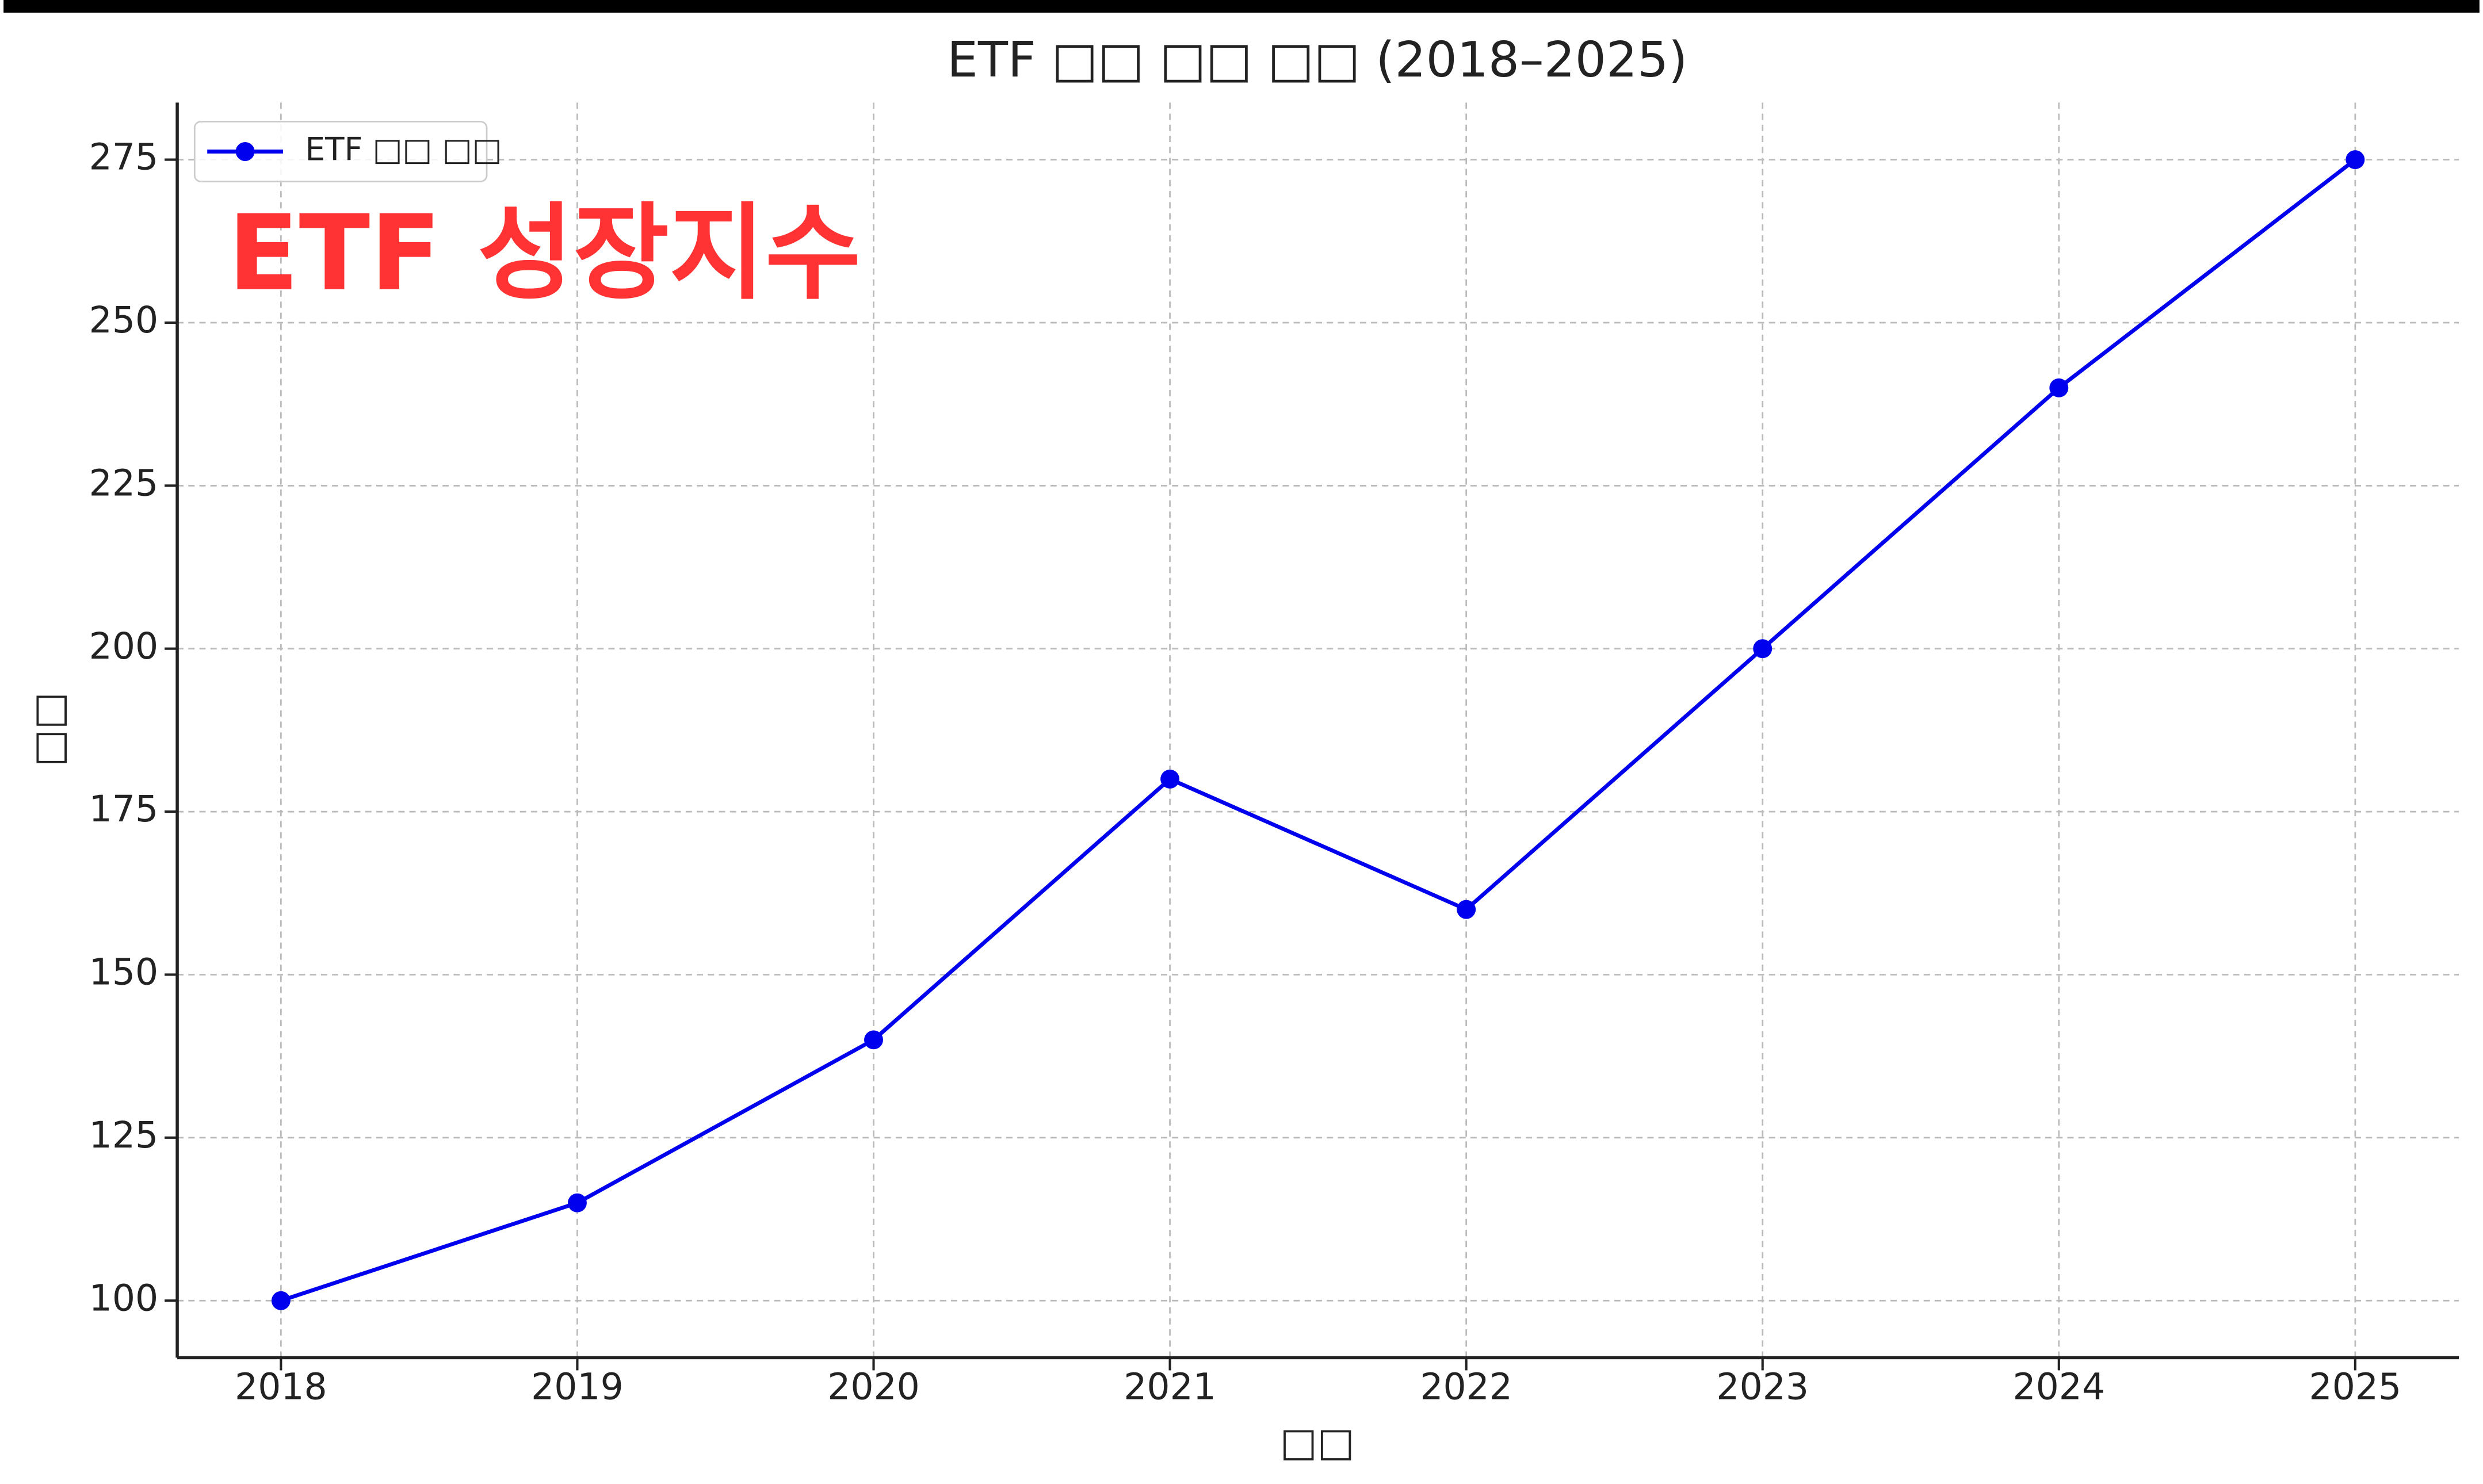  I want to click on y-tick-label: 125, so click(123, 1135).